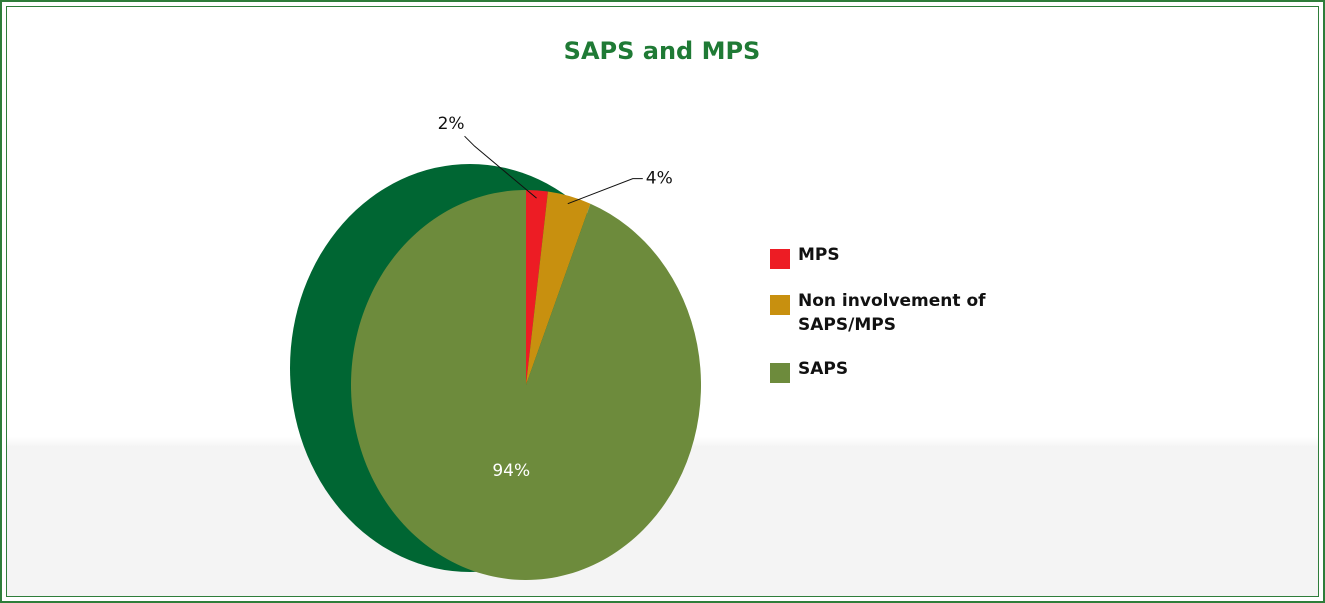 The height and width of the screenshot is (603, 1325). I want to click on data-label: 4%, so click(659, 179).